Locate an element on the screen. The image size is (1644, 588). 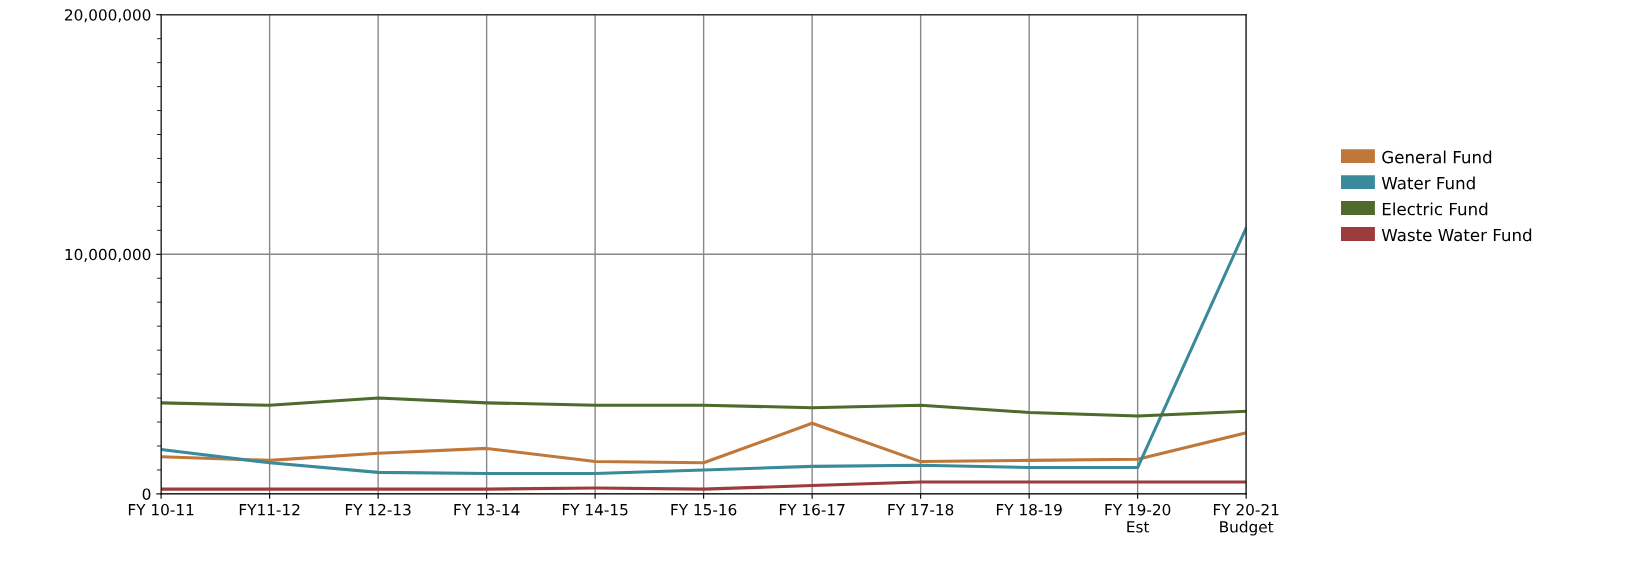
y-tick-label: 10,000,000 is located at coordinates (108, 255).